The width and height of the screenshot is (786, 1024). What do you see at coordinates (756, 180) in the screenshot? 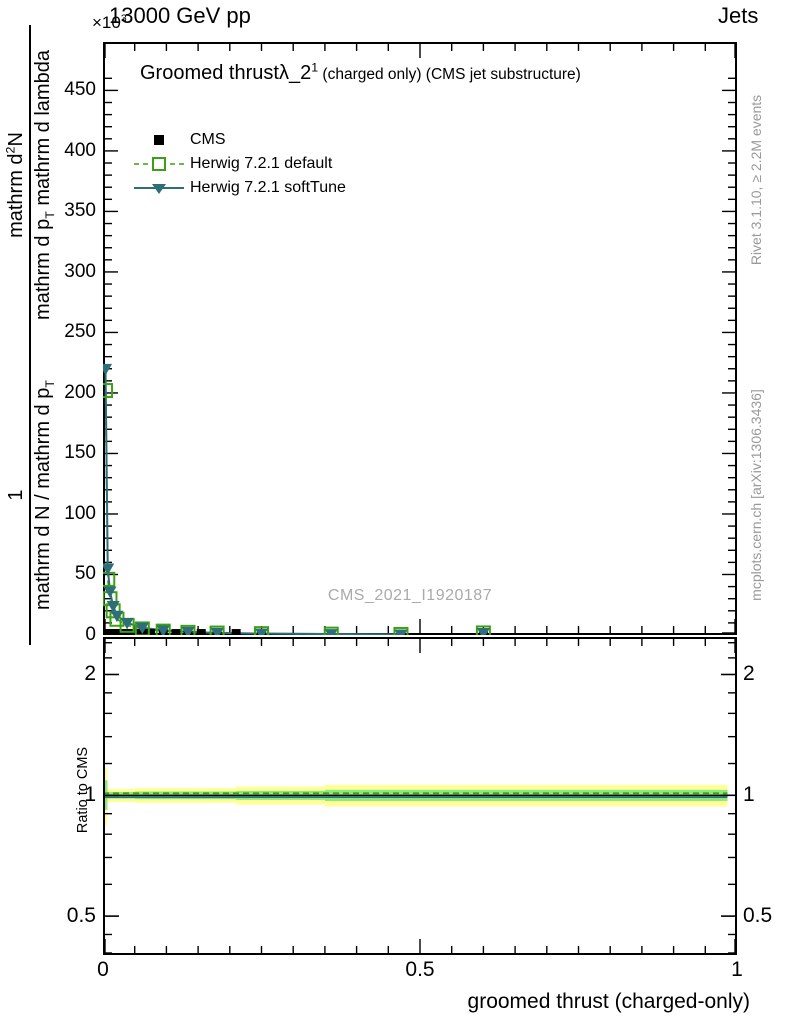
I see `rivet-version-label: Rivet 3.1.10, ≥ 2.2M events` at bounding box center [756, 180].